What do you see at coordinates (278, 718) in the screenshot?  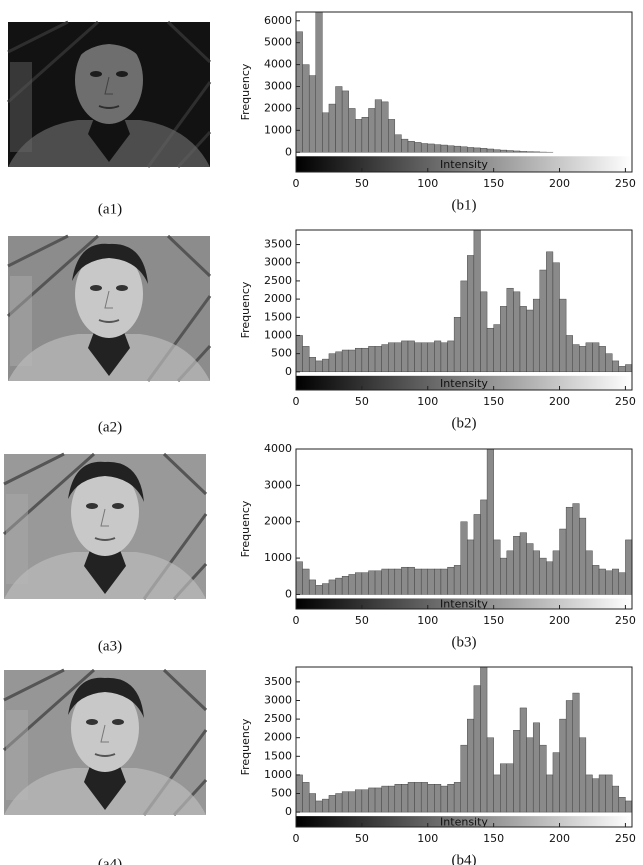 I see `y-tick-label: 2500` at bounding box center [278, 718].